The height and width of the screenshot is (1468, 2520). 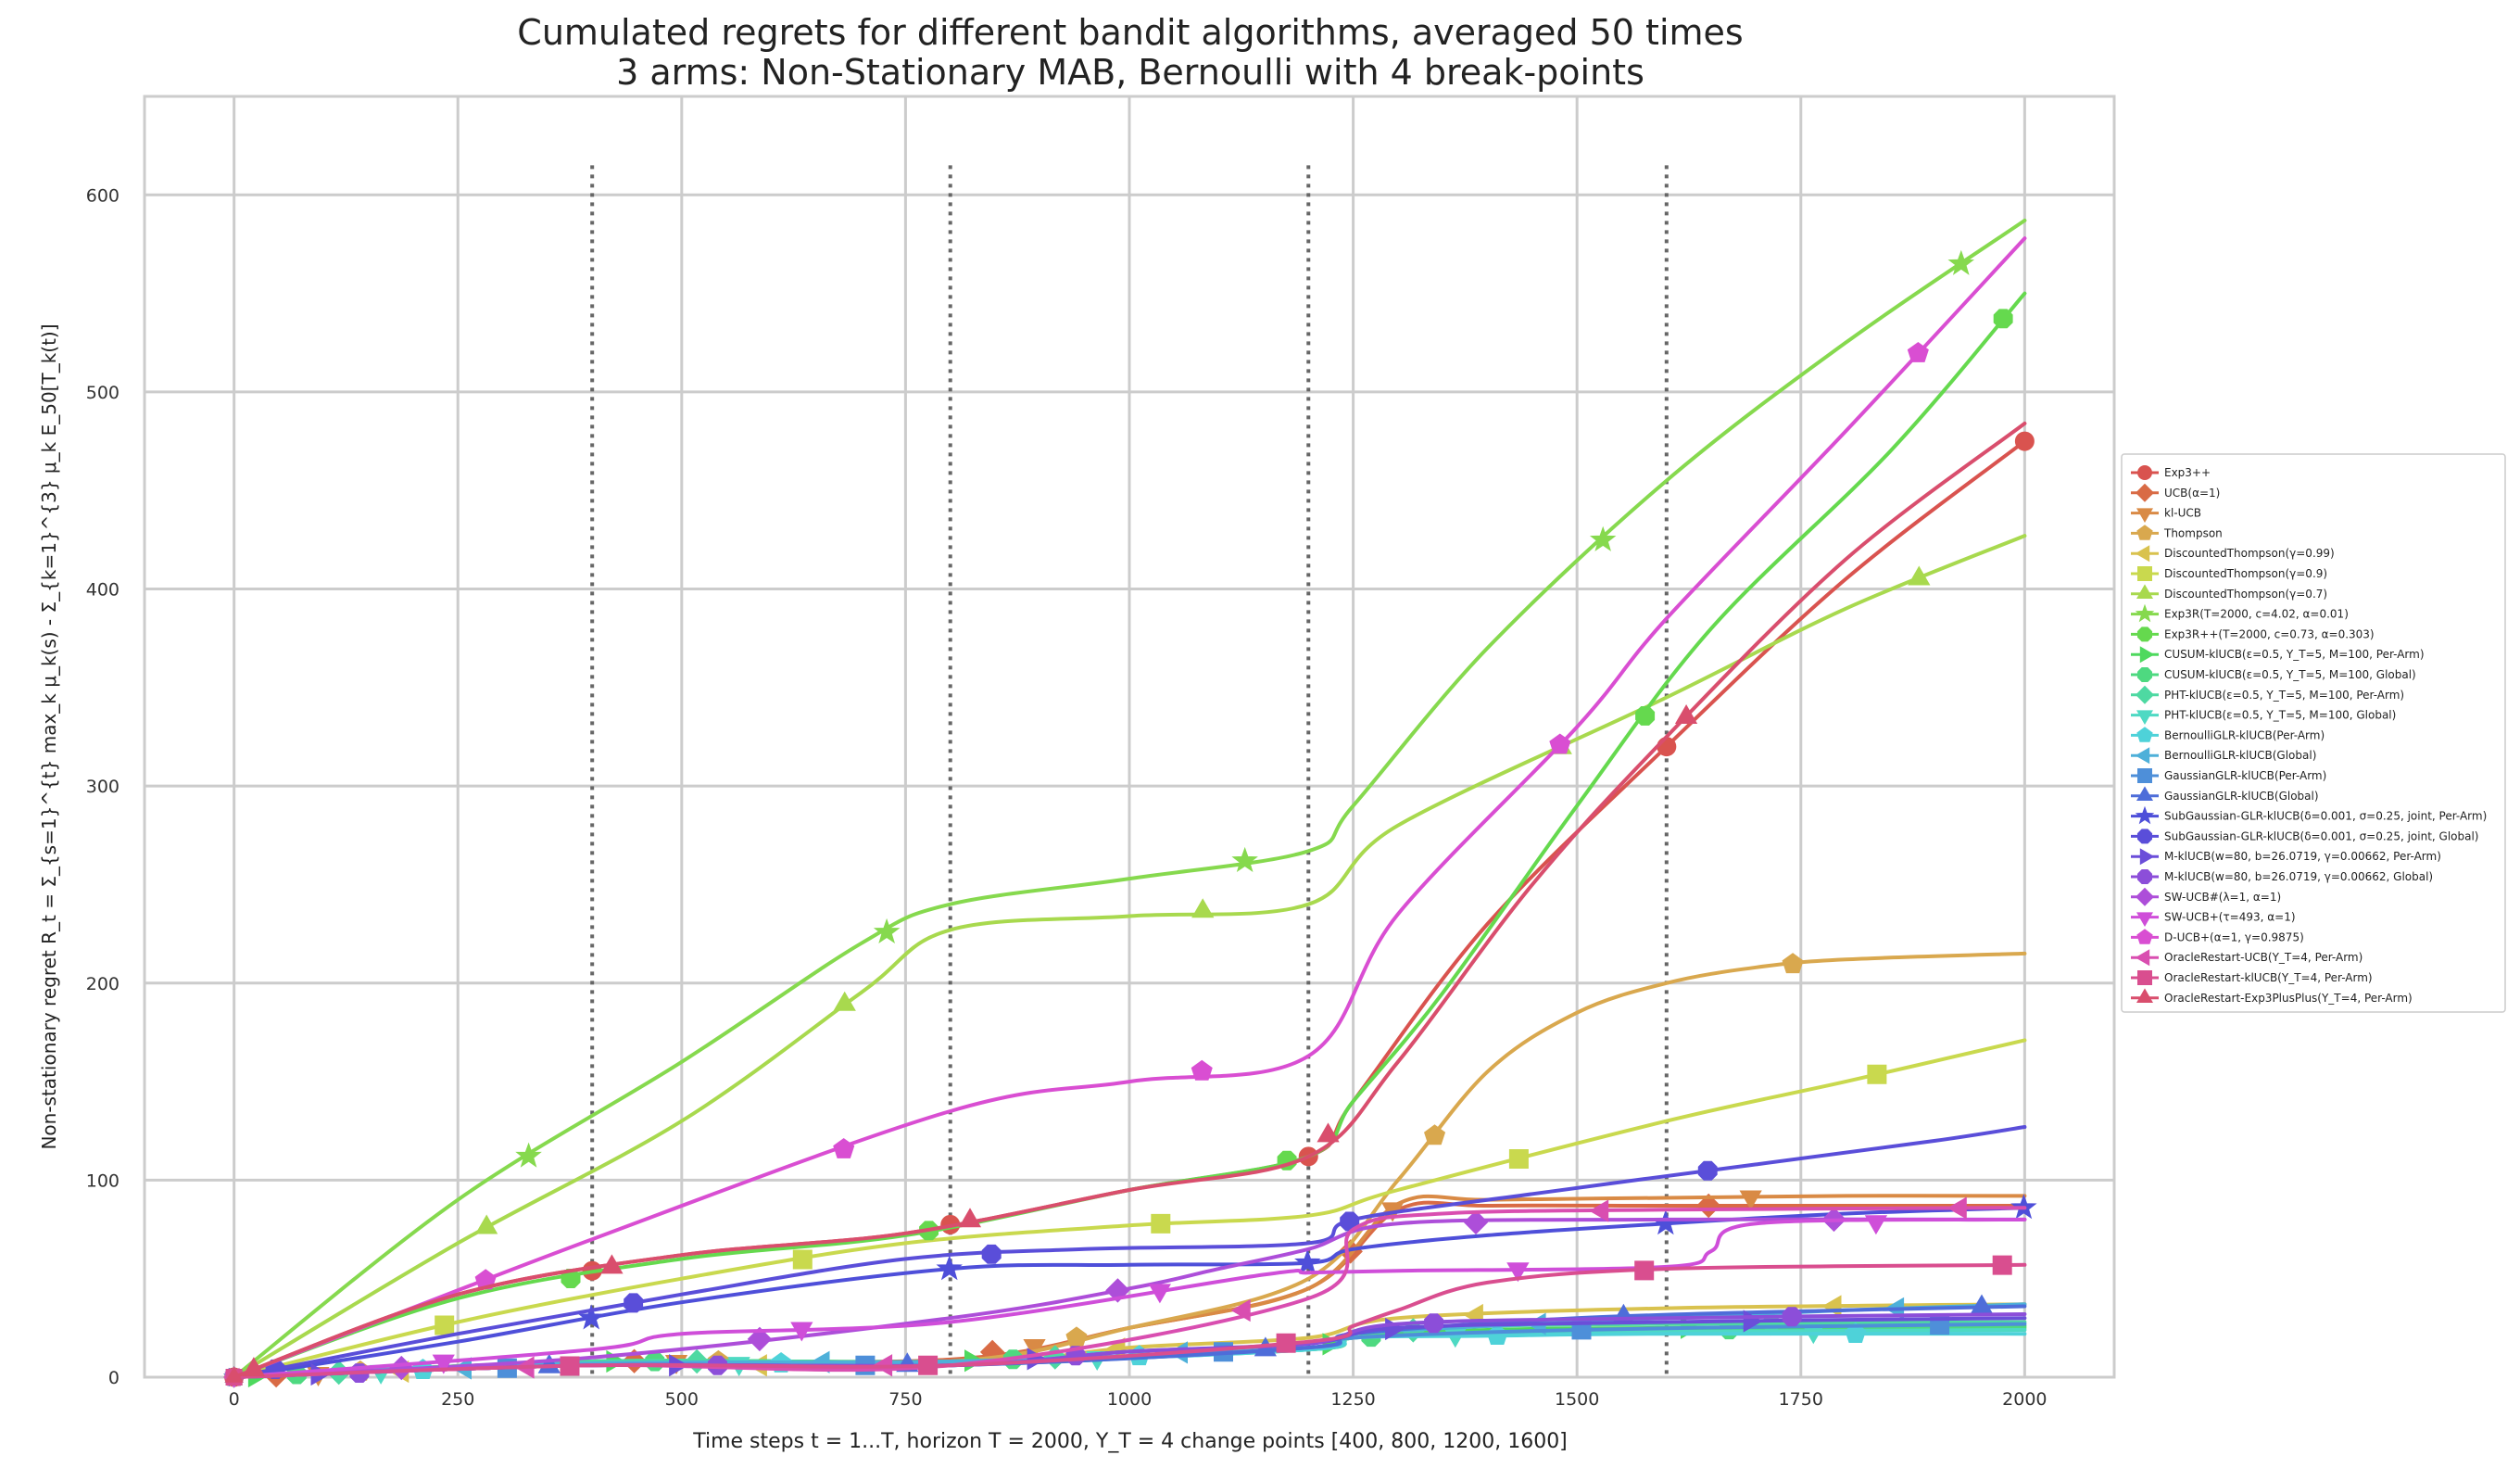 What do you see at coordinates (1957, 1208) in the screenshot?
I see `series-24-marker` at bounding box center [1957, 1208].